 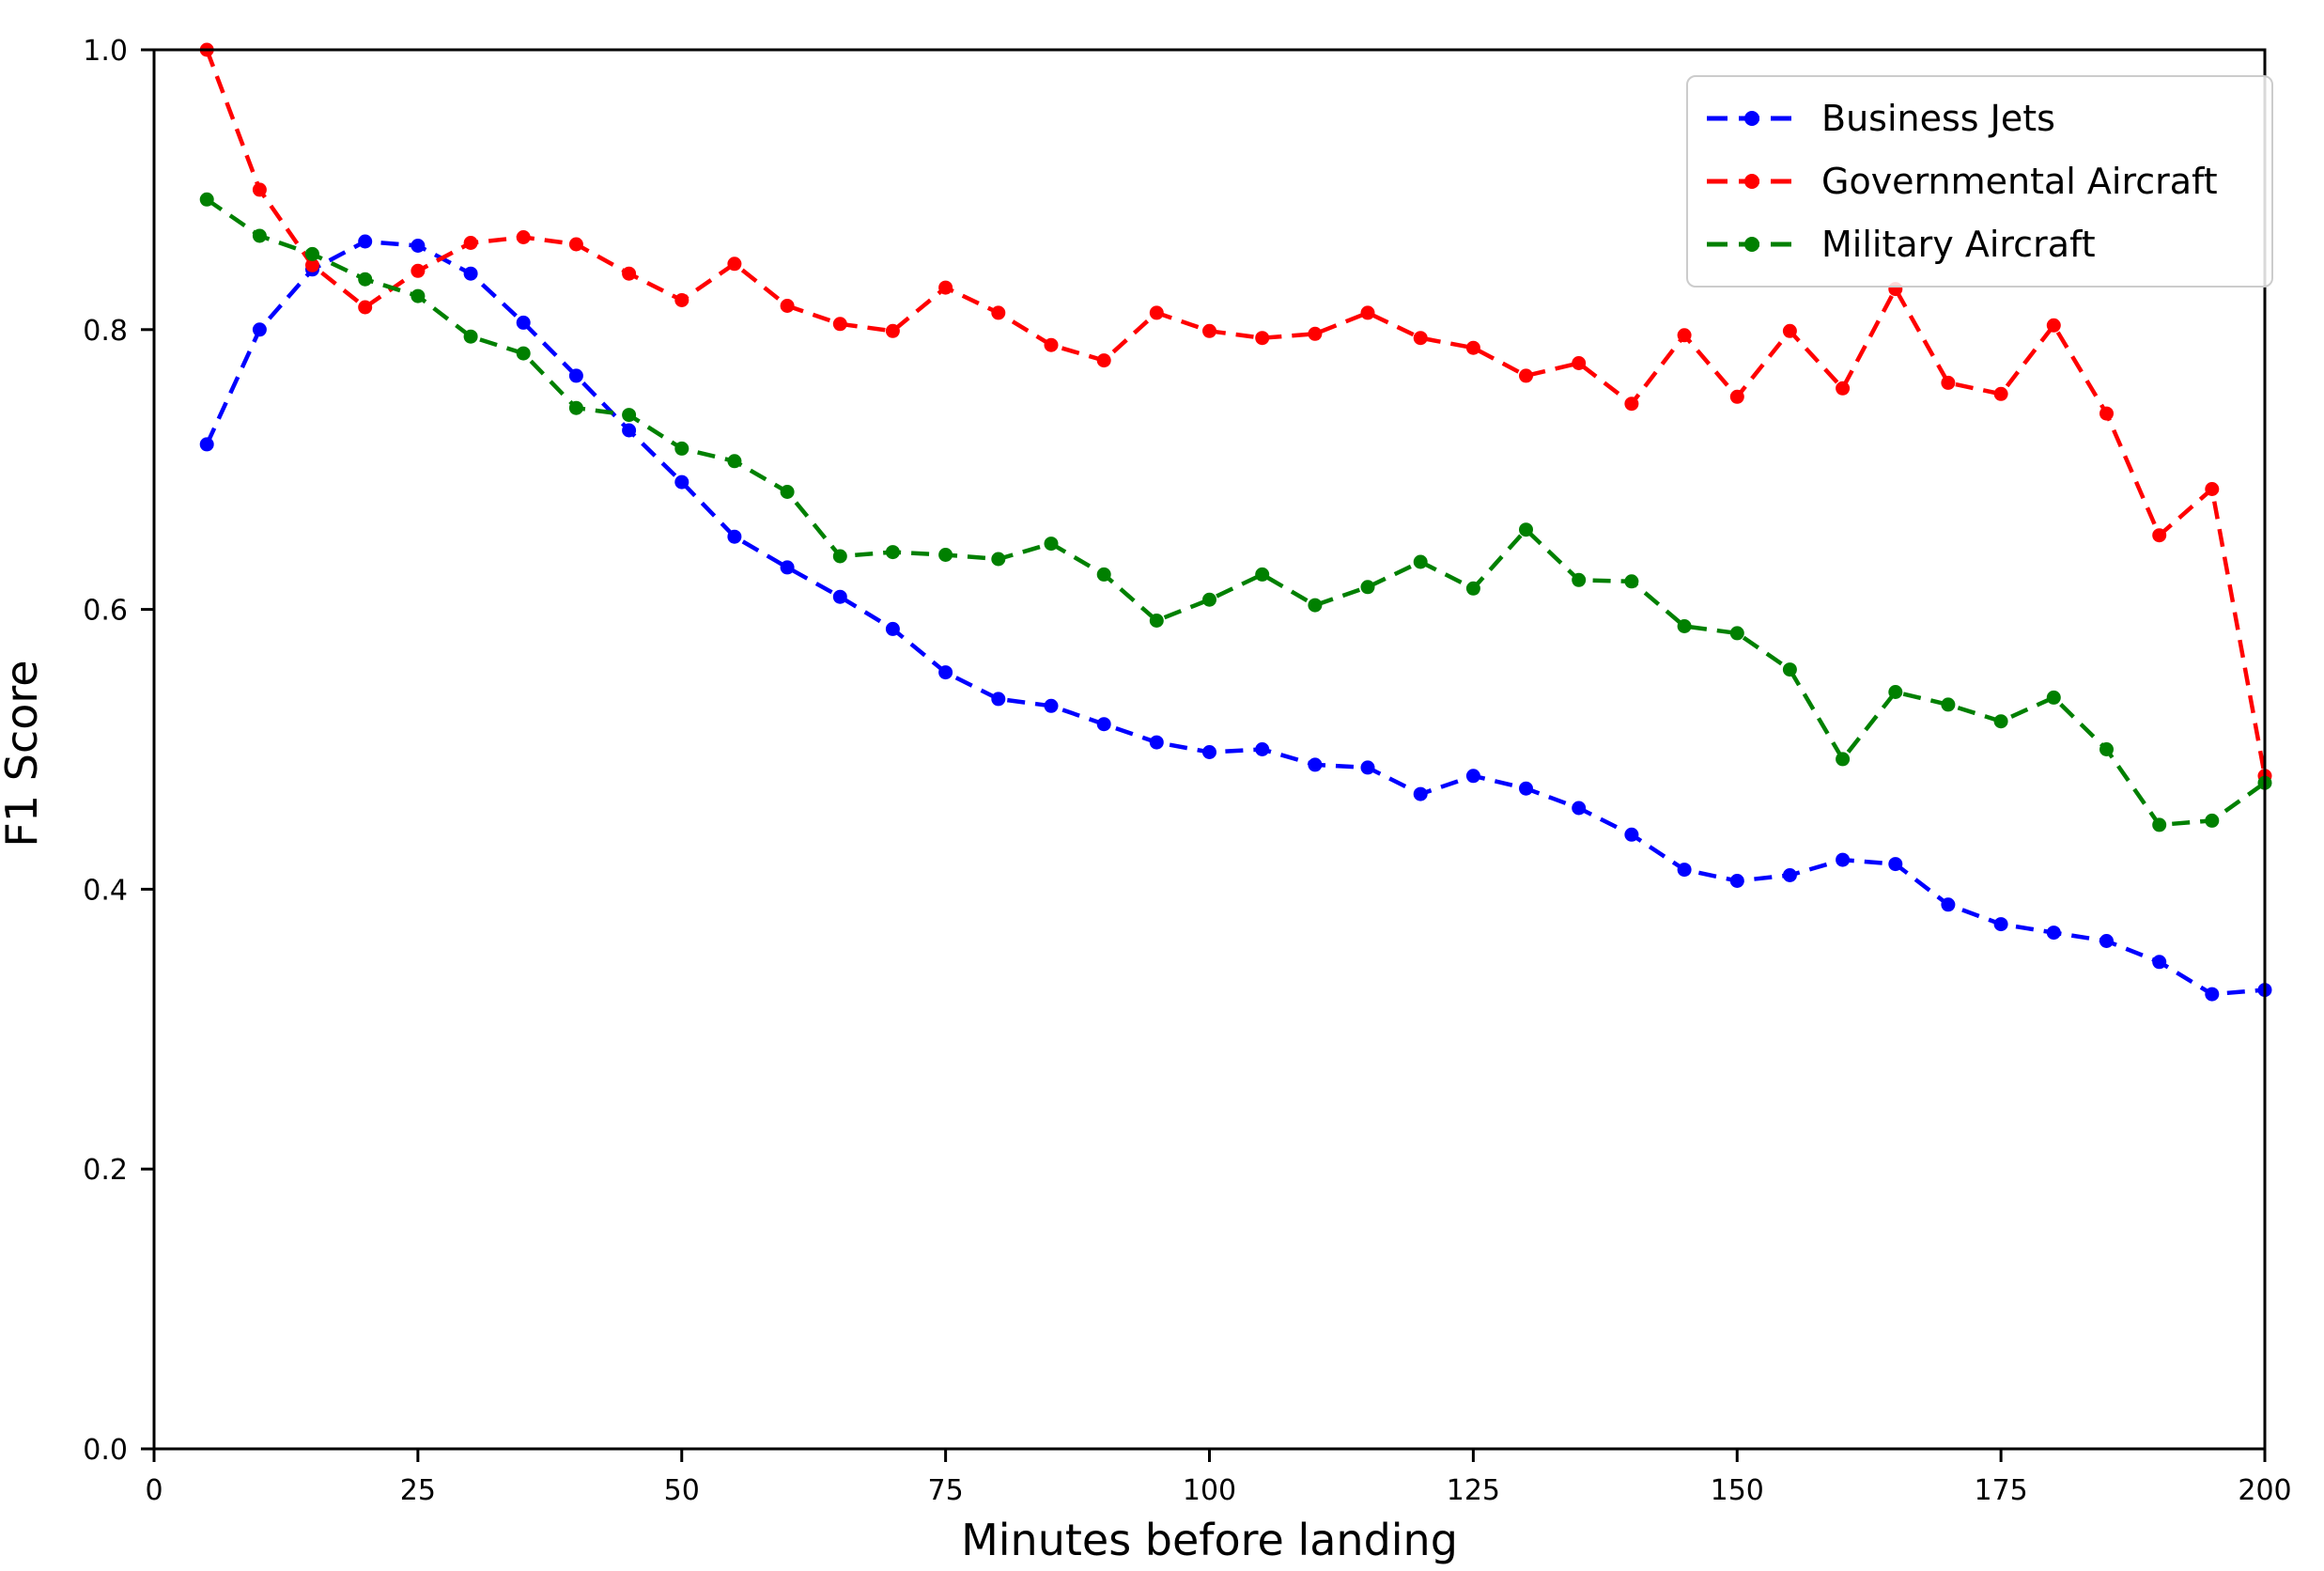 I want to click on x-tick-label: 150, so click(x=1737, y=1490).